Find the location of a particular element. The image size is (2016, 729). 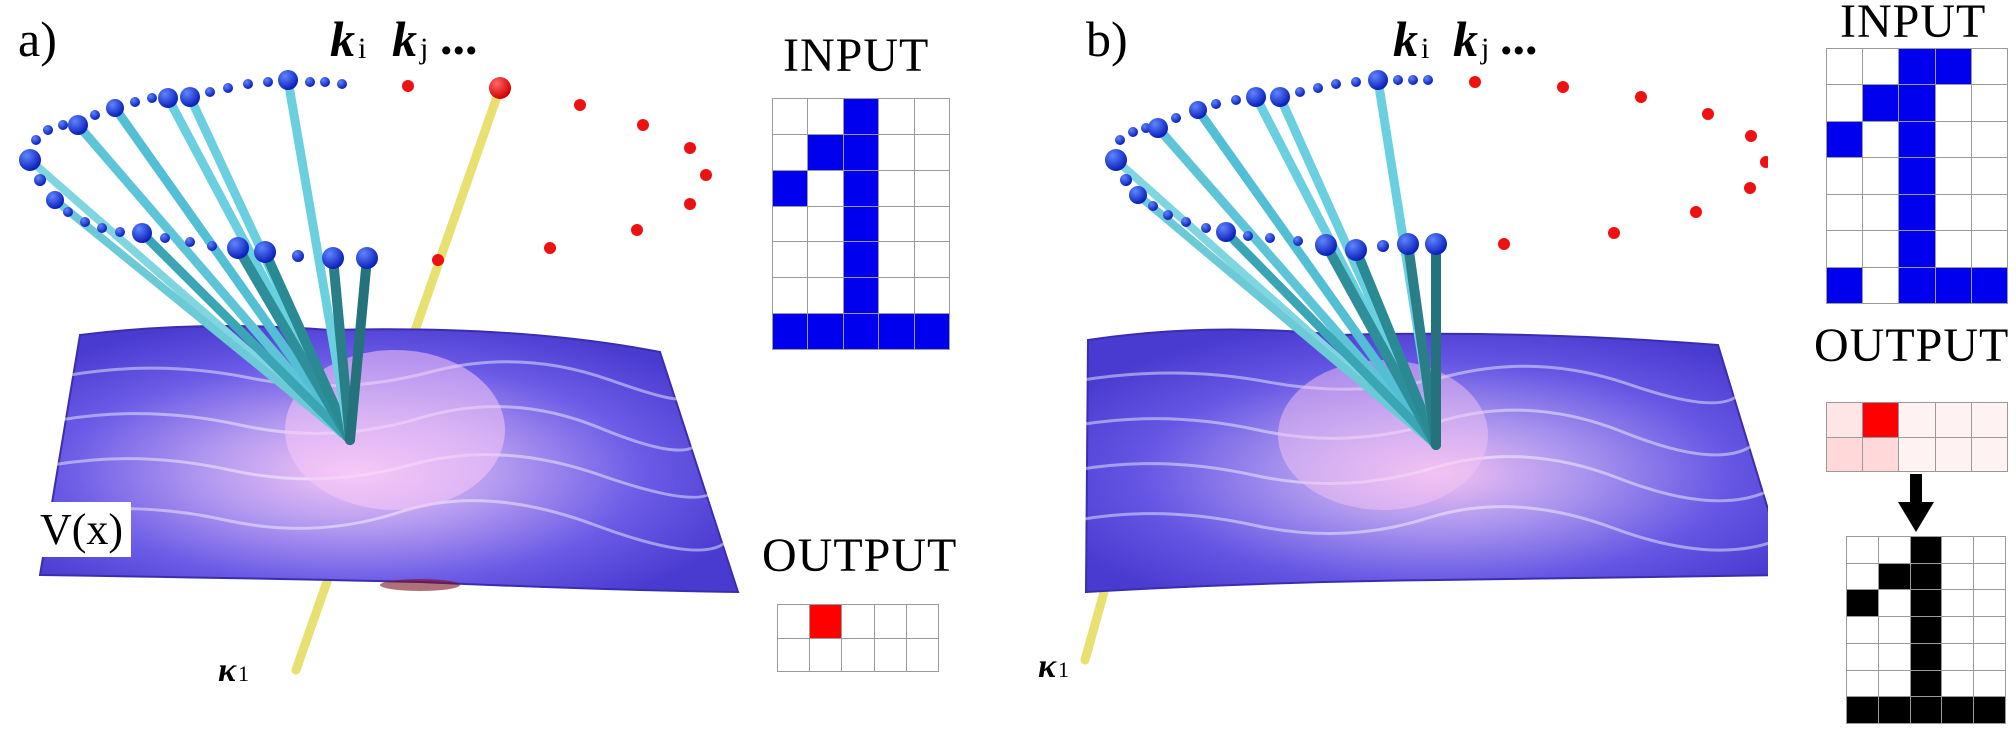

panel-label-b: b) is located at coordinates (1107, 39).